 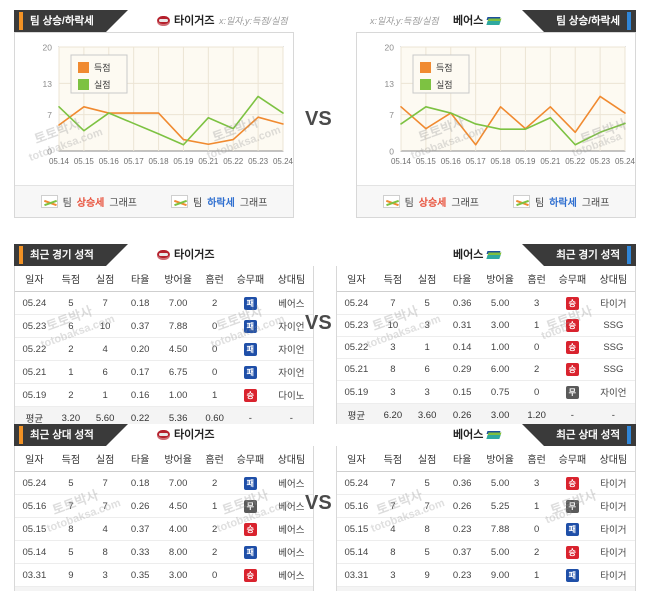 What do you see at coordinates (356, 347) in the screenshot?
I see `cell-date: 05.22` at bounding box center [356, 347].